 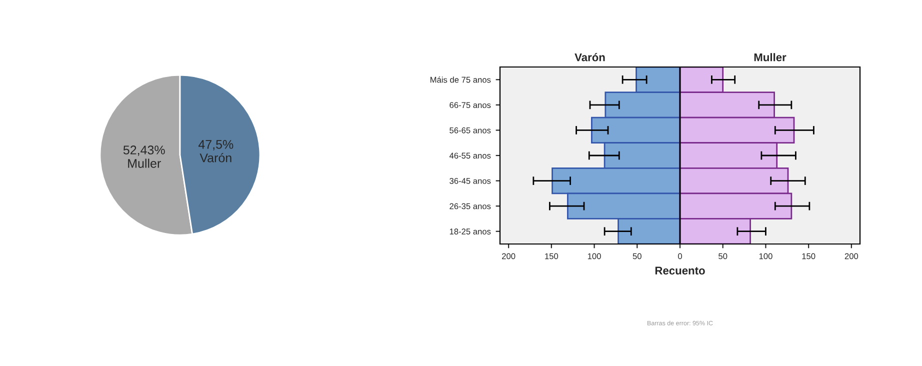 What do you see at coordinates (144, 151) in the screenshot?
I see `data-label: 52,43%` at bounding box center [144, 151].